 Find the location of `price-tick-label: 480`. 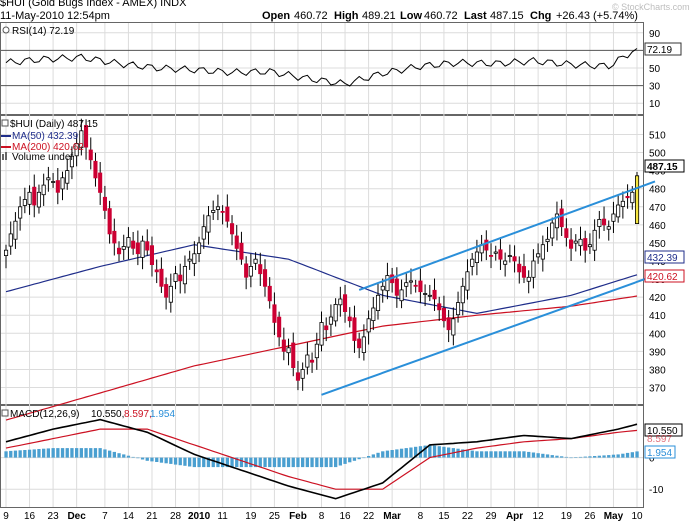

price-tick-label: 480 is located at coordinates (657, 190).